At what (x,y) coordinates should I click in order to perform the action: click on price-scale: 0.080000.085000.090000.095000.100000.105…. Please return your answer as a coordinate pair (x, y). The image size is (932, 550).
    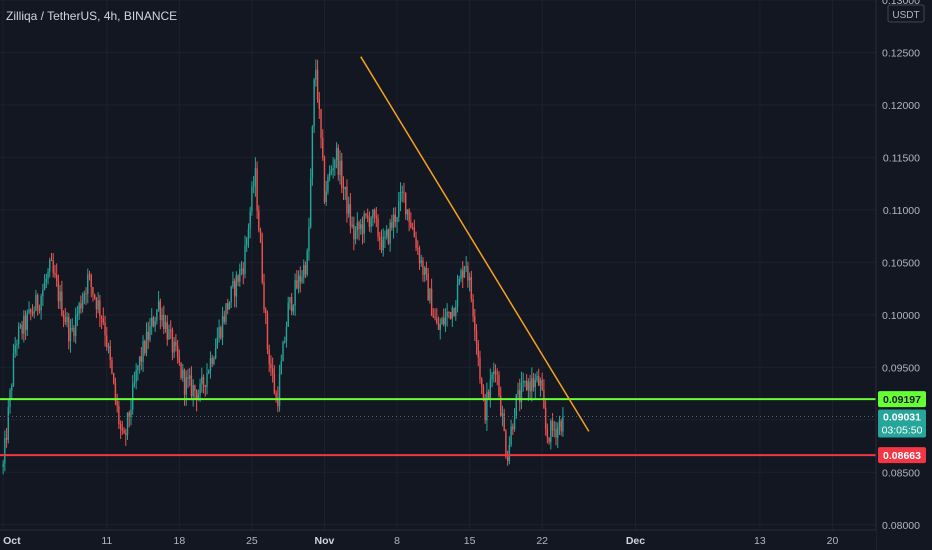
    Looking at the image, I should click on (903, 275).